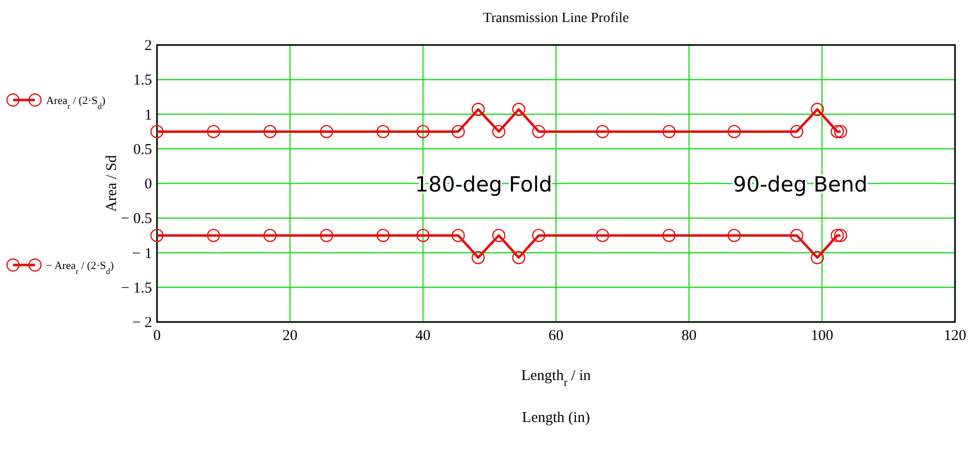 Image resolution: width=976 pixels, height=456 pixels. I want to click on x-tick-label: 80, so click(689, 336).